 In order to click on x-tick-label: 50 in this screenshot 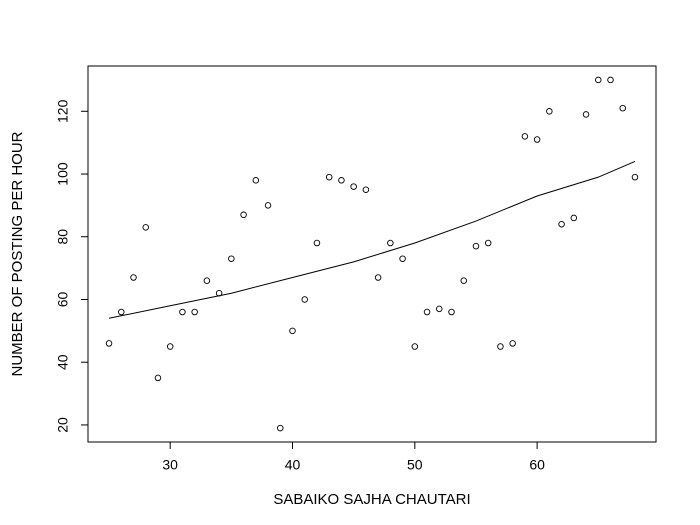, I will do `click(415, 465)`.